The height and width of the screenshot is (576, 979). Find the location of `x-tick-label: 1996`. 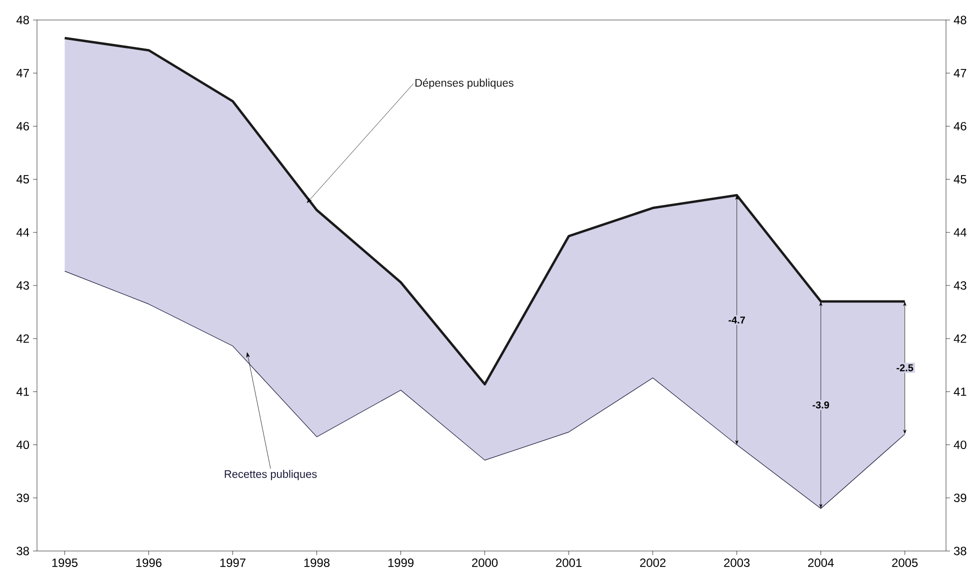

x-tick-label: 1996 is located at coordinates (149, 562).